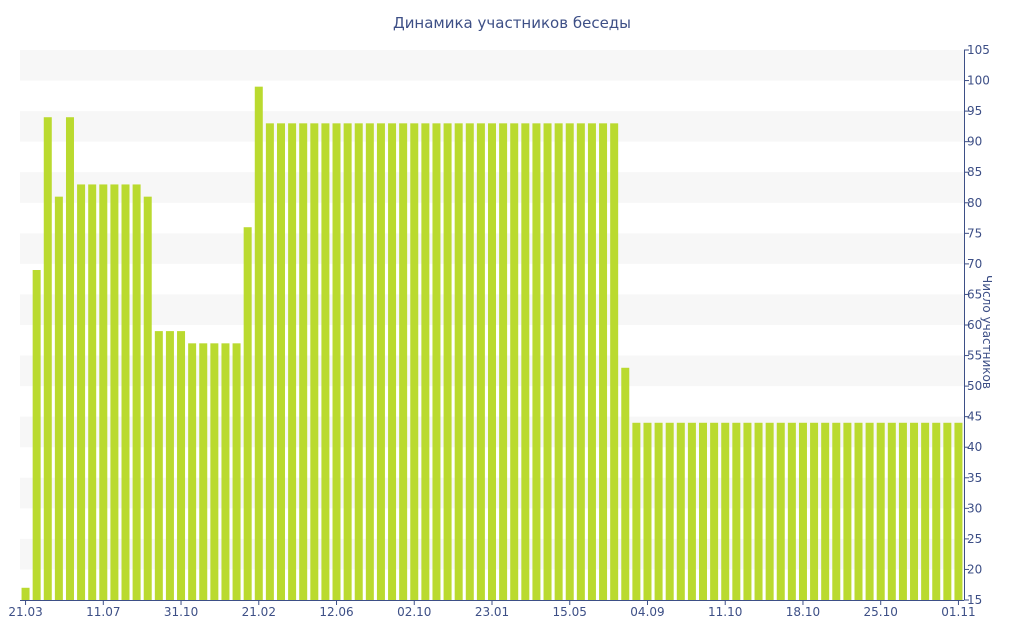 The height and width of the screenshot is (640, 1024). I want to click on x-tick-label: 01.11, so click(958, 612).